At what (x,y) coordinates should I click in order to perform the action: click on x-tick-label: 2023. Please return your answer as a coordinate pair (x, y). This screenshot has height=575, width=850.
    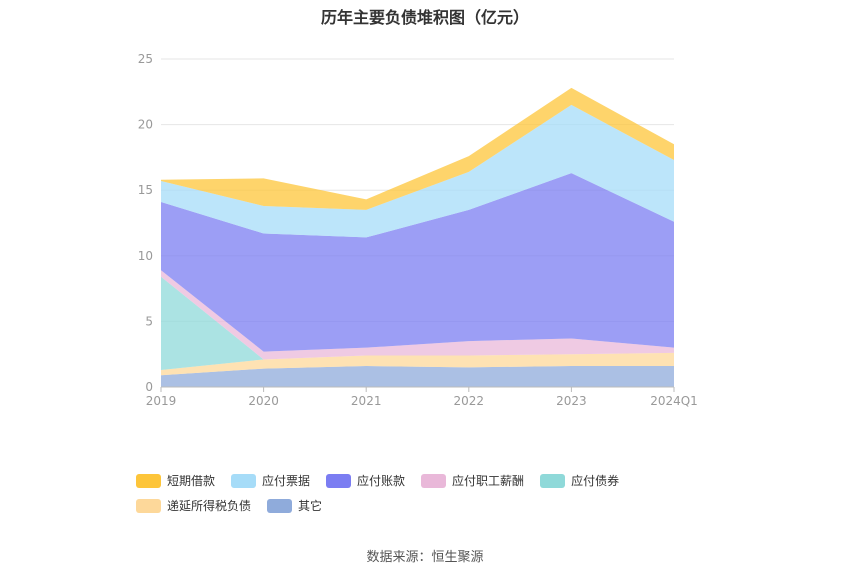
    Looking at the image, I should click on (571, 401).